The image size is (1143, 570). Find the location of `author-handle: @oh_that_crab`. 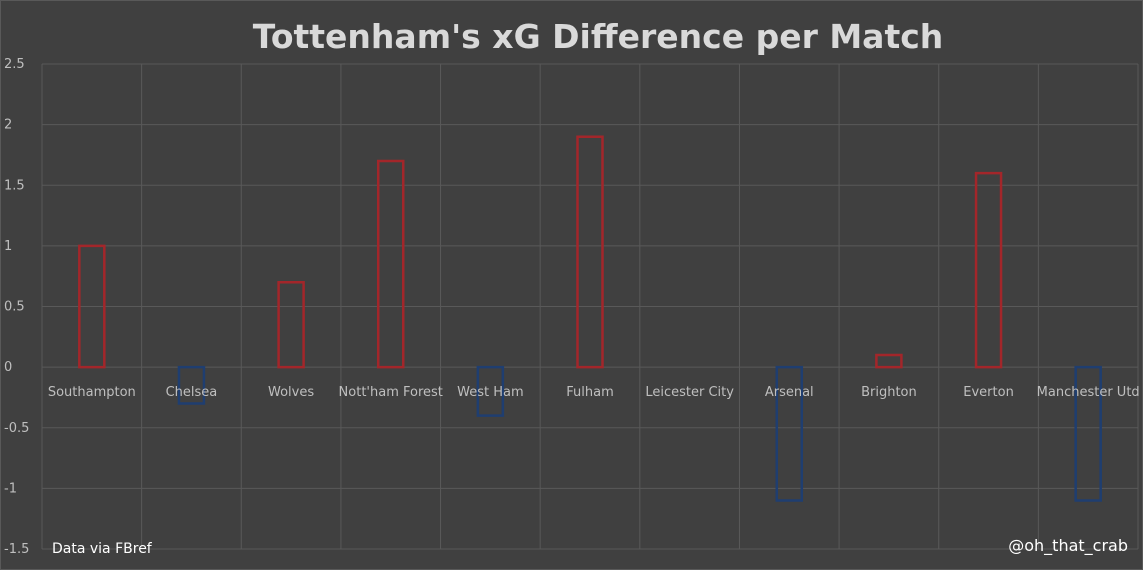

author-handle: @oh_that_crab is located at coordinates (1068, 546).